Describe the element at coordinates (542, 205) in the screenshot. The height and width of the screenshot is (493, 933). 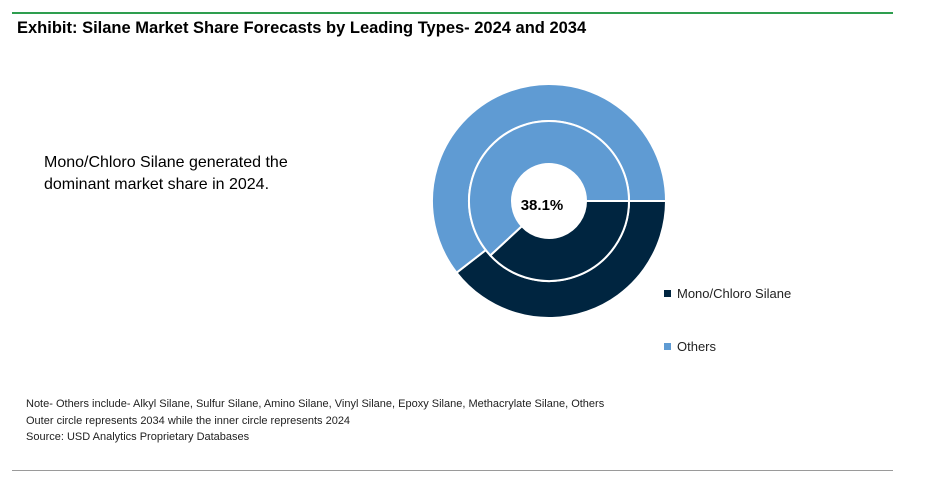
I see `center-label: 38.1%` at that location.